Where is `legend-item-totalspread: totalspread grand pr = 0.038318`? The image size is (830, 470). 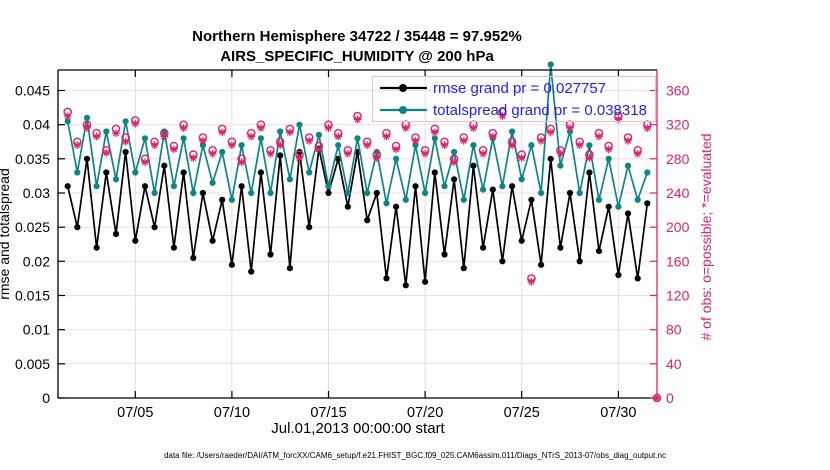 legend-item-totalspread: totalspread grand pr = 0.038318 is located at coordinates (517, 110).